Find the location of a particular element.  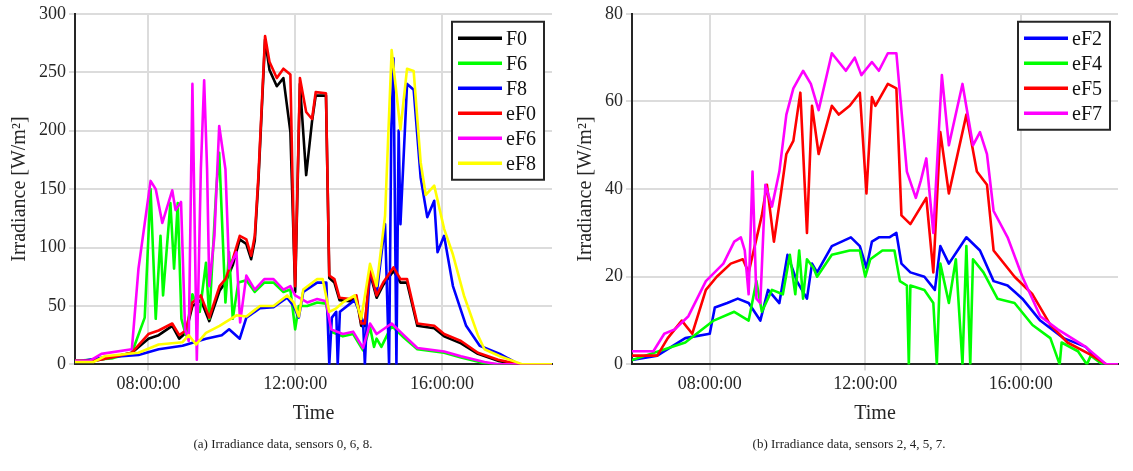

y-tick-label: 40 is located at coordinates (614, 187).